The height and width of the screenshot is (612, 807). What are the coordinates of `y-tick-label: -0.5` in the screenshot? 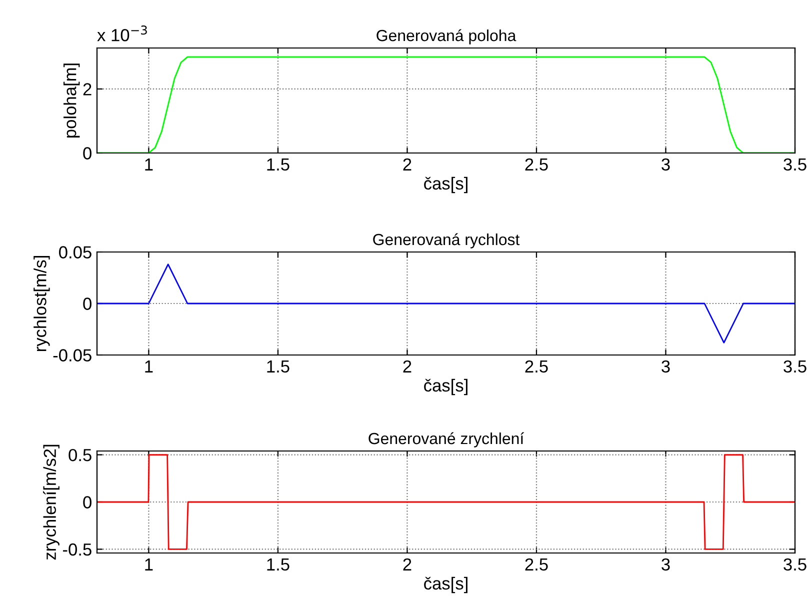 It's located at (77, 549).